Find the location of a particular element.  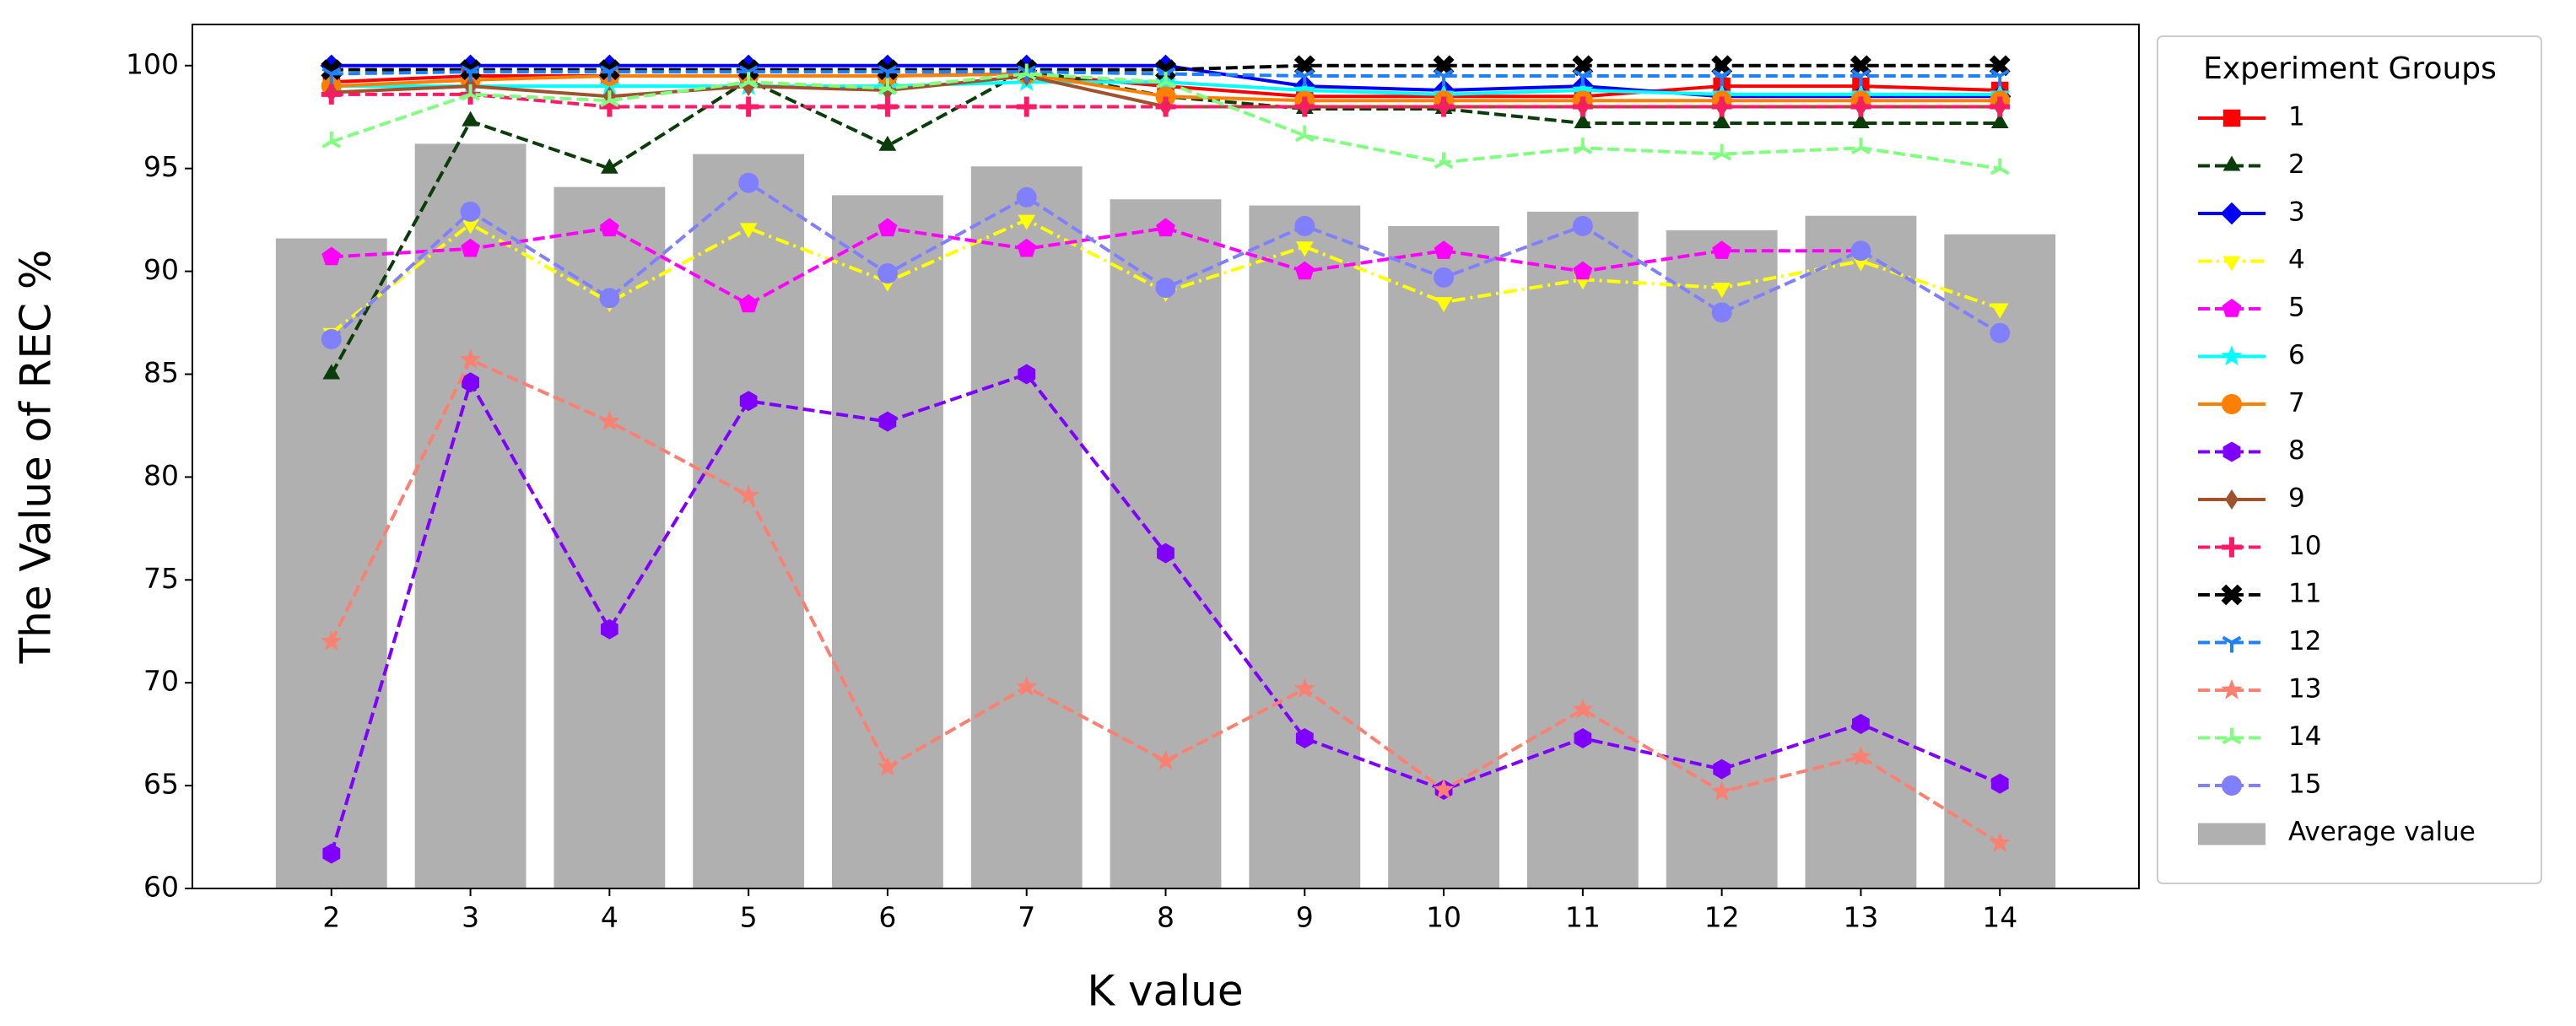

y-tick-label: 90 is located at coordinates (161, 269).